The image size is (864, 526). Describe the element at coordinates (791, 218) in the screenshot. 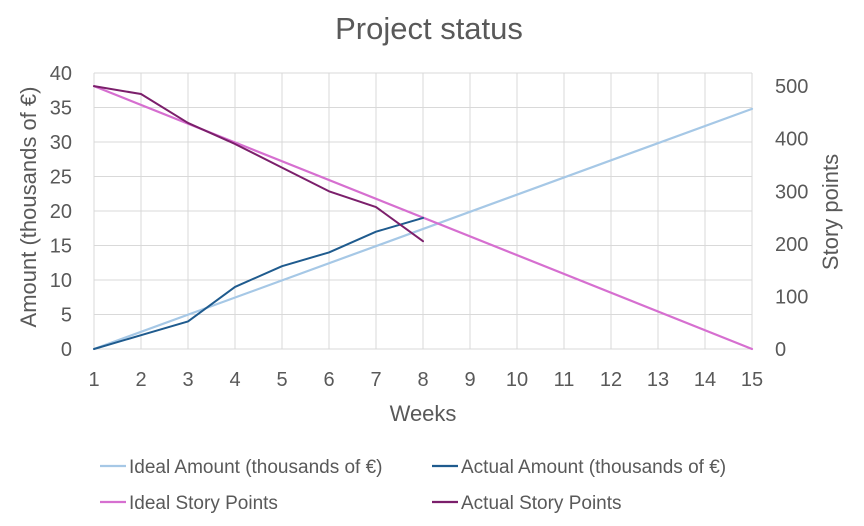

I see `right-axis-ticks: 0 100 200 300 400 500` at that location.